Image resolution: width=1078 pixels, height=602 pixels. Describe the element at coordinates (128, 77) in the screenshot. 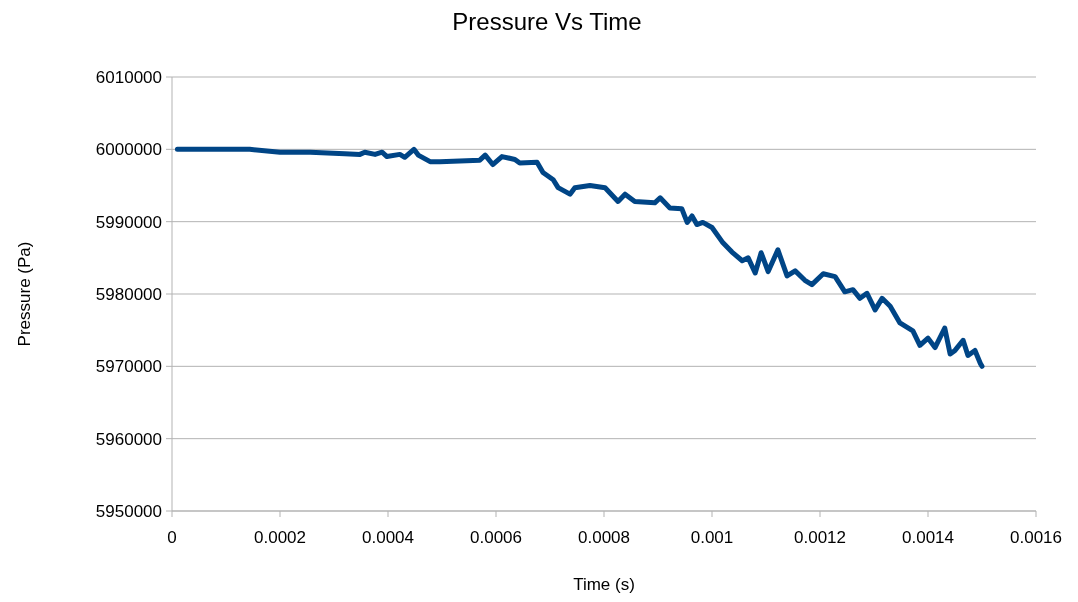

I see `y-tick-label: 6010000` at that location.